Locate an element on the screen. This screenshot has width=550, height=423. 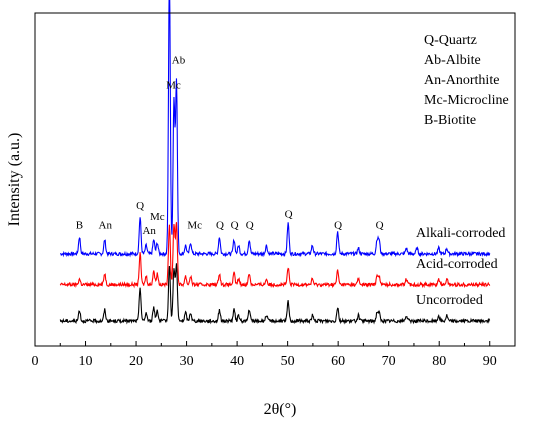
series-label-alkali-corroded: Alkali-corroded is located at coordinates (460, 233).